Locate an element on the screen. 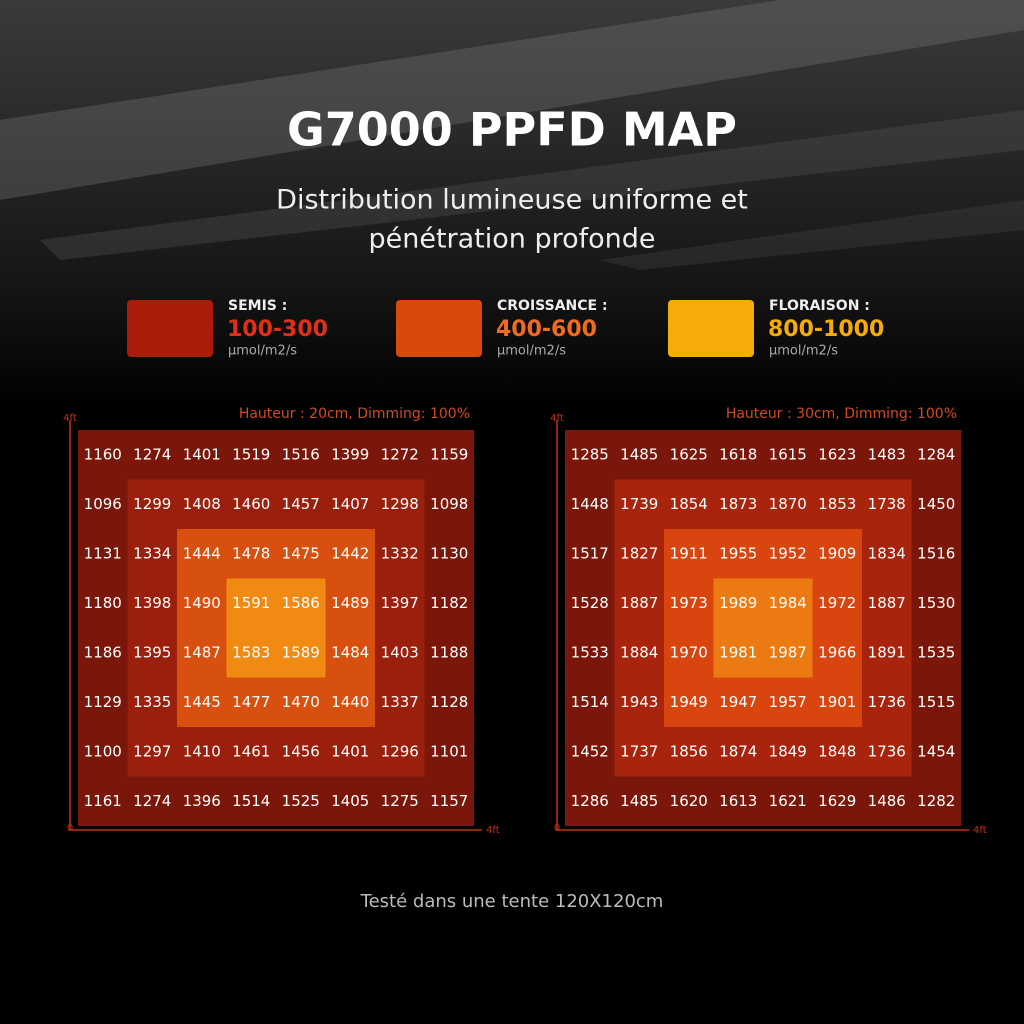  ppfd-value: 1623 is located at coordinates (837, 454).